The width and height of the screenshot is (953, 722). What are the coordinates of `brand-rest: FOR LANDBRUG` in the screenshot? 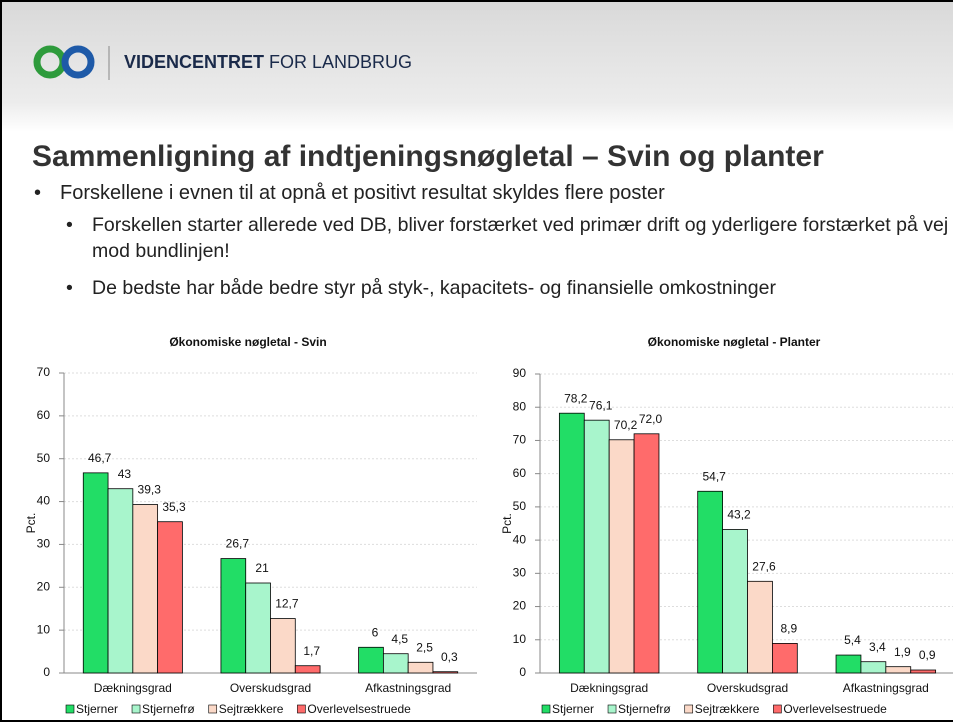 It's located at (341, 62).